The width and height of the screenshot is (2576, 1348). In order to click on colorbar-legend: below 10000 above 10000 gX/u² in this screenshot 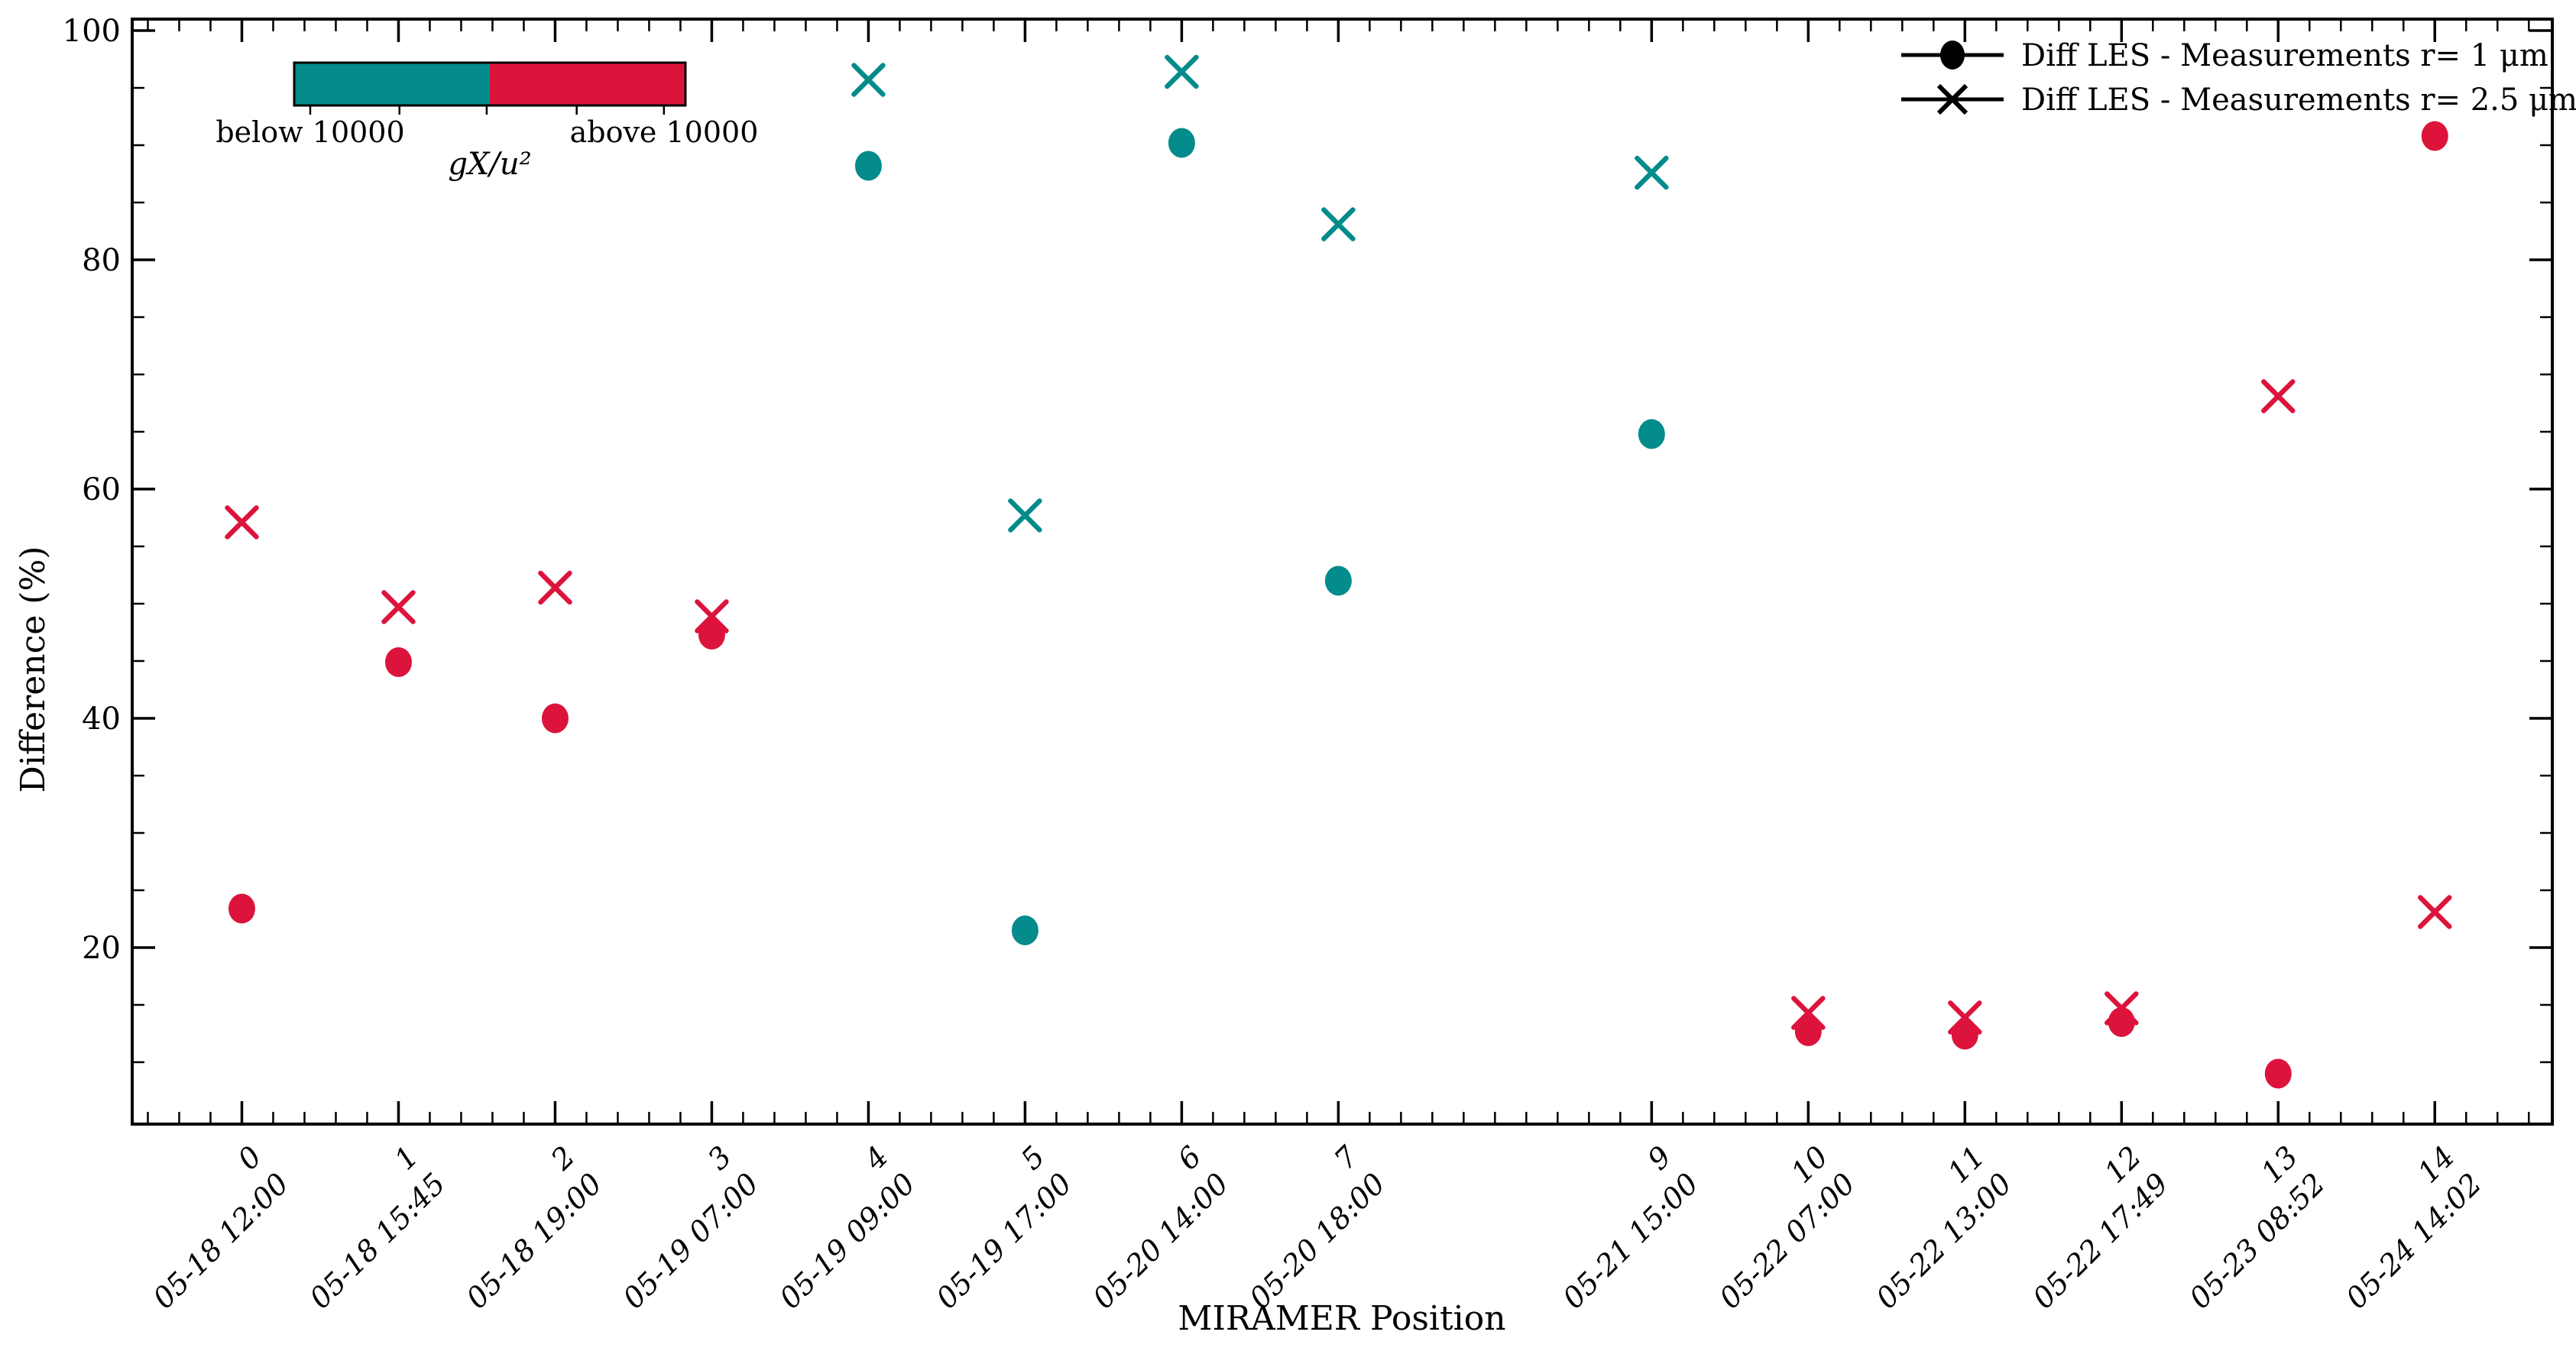, I will do `click(487, 121)`.